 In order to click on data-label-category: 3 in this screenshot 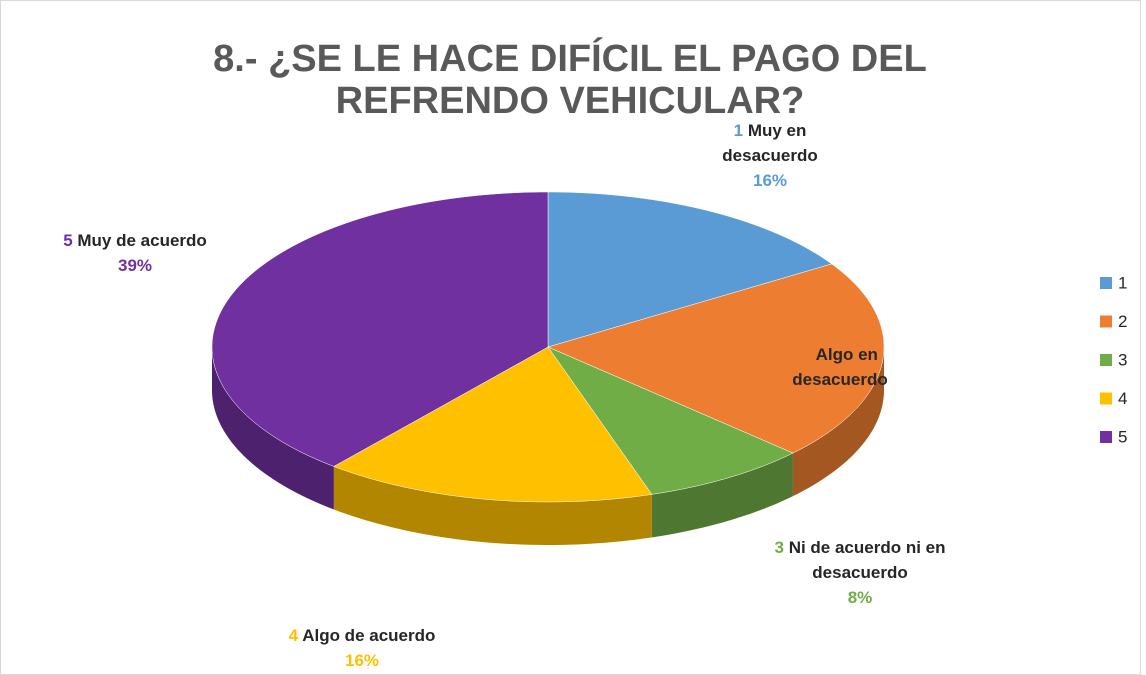, I will do `click(779, 547)`.